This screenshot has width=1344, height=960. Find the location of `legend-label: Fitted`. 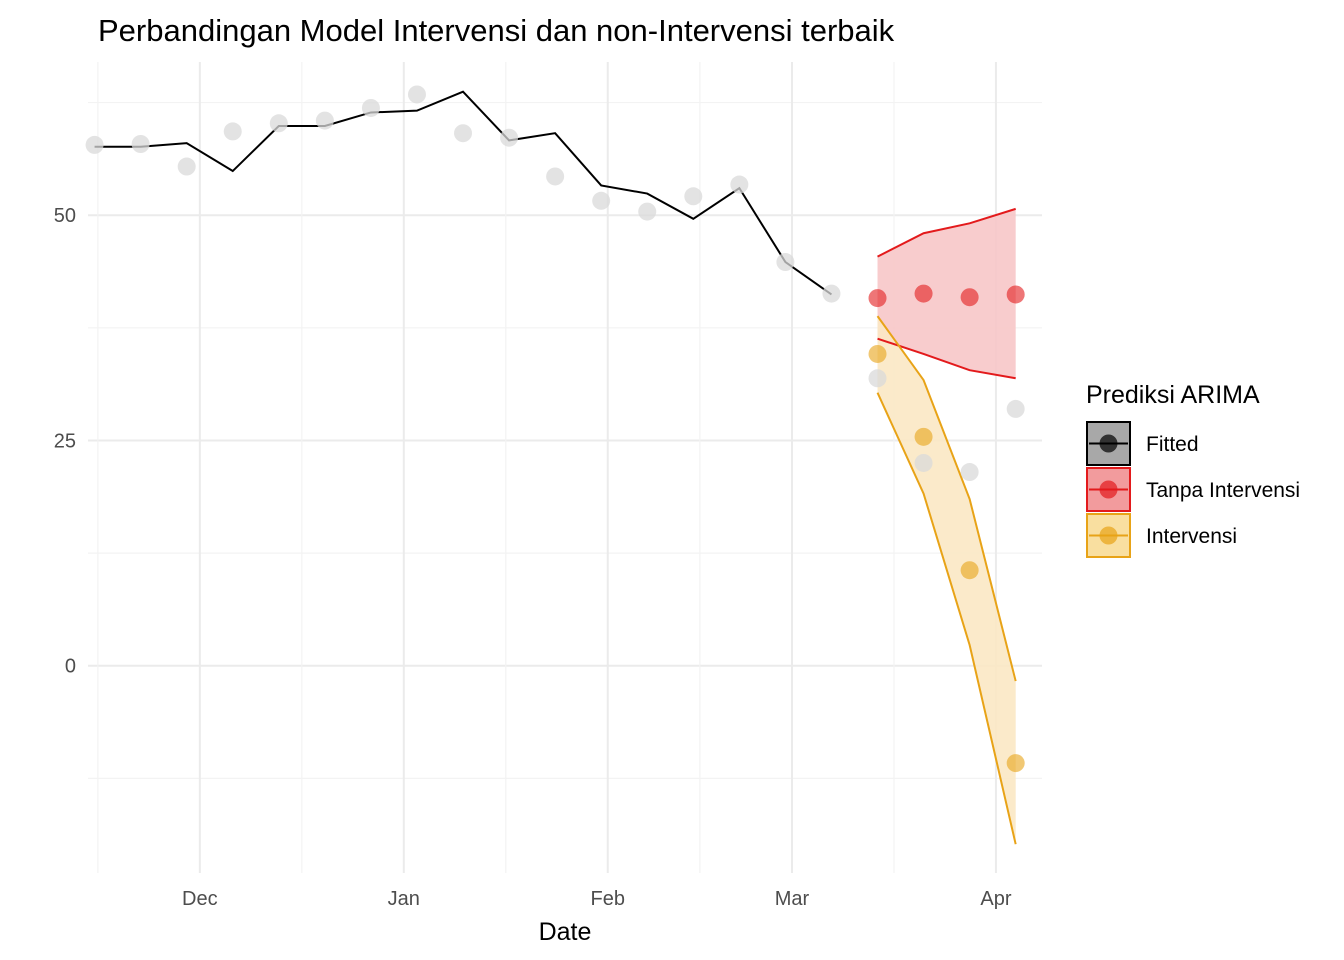

legend-label: Fitted is located at coordinates (1172, 444).